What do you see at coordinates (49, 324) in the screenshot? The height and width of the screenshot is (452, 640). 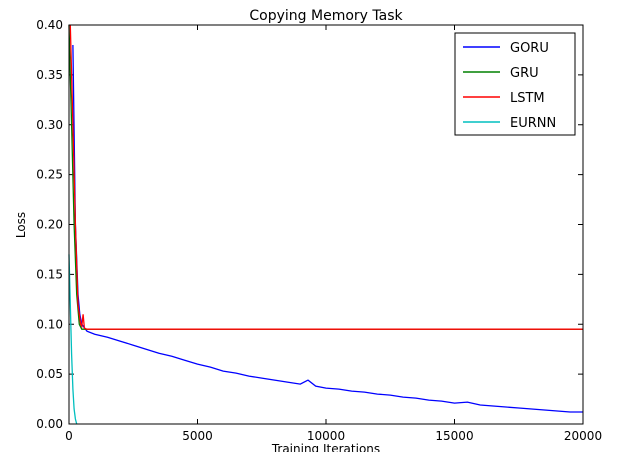 I see `y-tick-label: 0.10` at bounding box center [49, 324].